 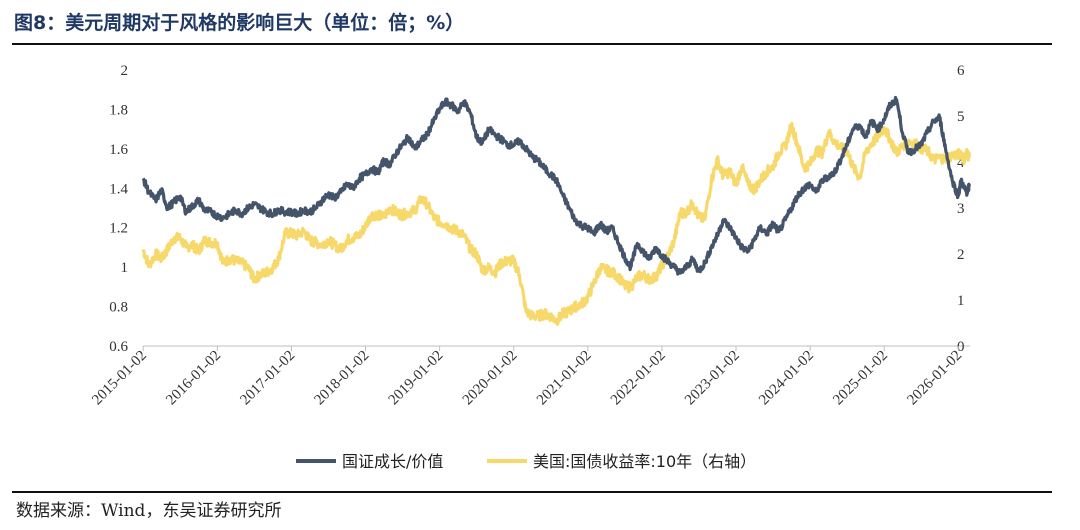 What do you see at coordinates (961, 301) in the screenshot?
I see `y-right-tick-label: 1` at bounding box center [961, 301].